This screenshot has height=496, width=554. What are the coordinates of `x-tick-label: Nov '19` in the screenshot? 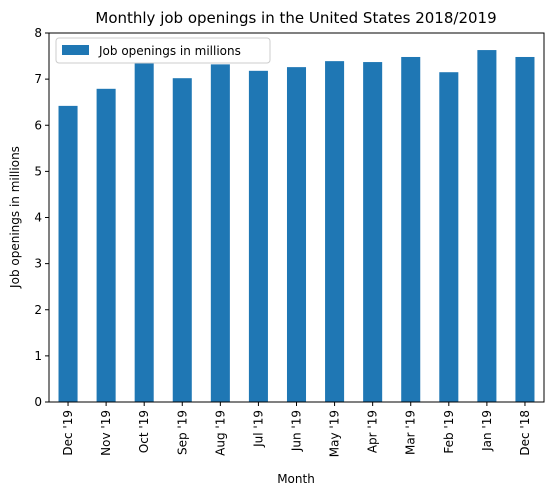 It's located at (106, 433).